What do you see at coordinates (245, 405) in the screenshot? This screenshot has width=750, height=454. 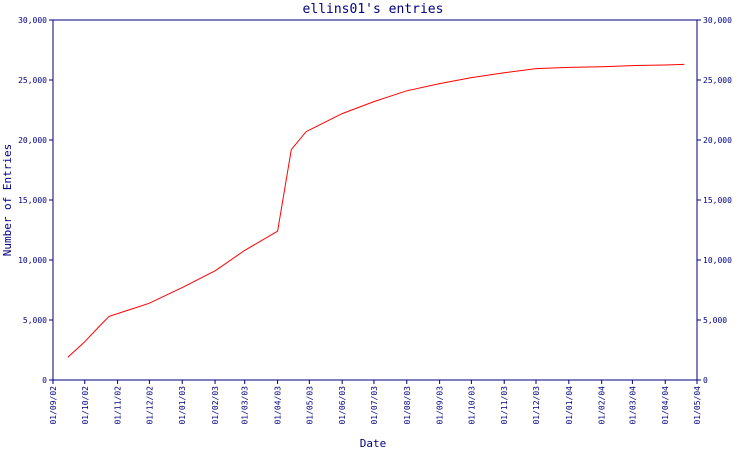 I see `x-tick-label: 01/03/03` at bounding box center [245, 405].